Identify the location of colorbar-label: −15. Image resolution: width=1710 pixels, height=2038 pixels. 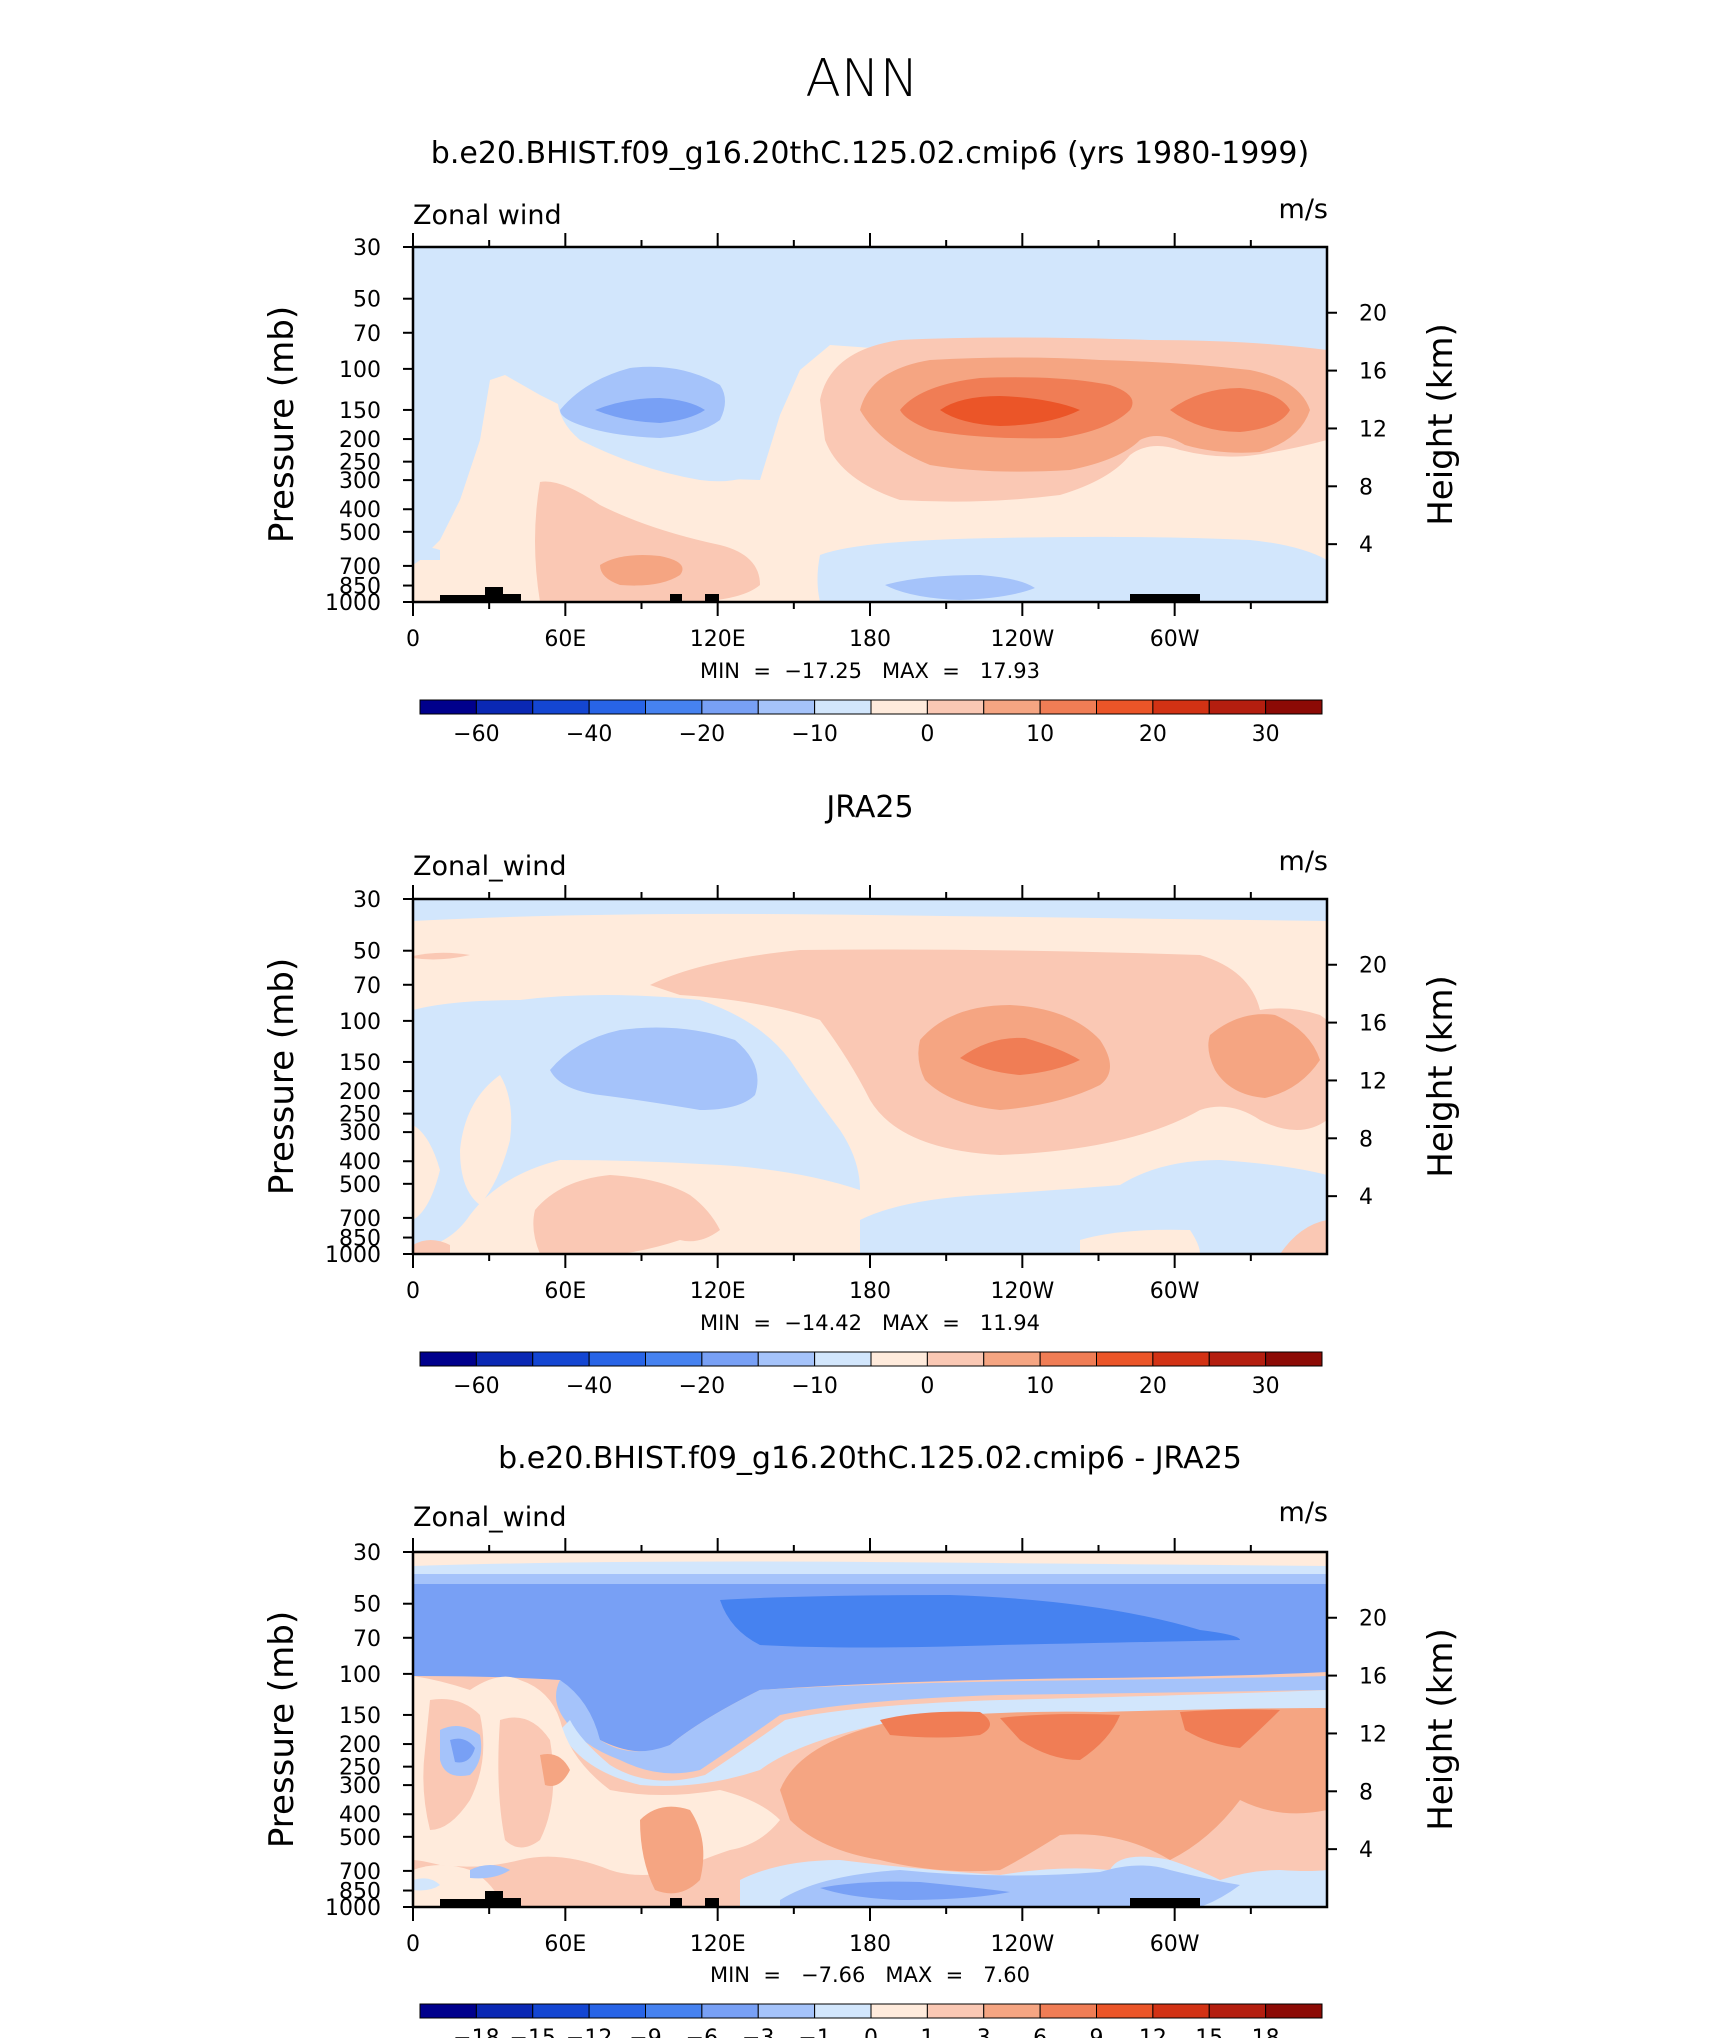
(533, 2032).